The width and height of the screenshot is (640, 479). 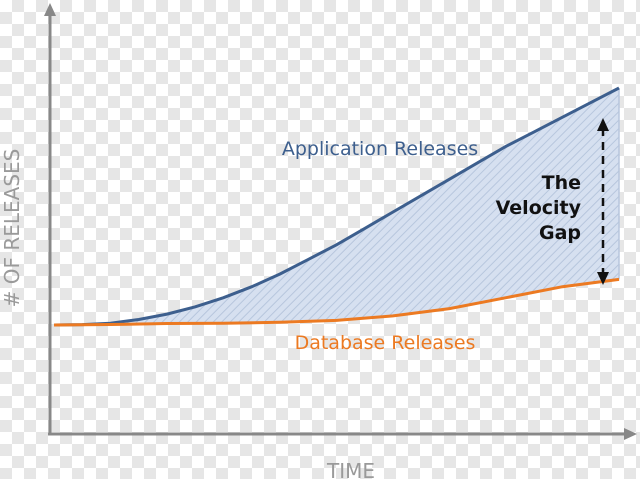 I want to click on velocity-gap-arrowhead-bottom, so click(x=603, y=278).